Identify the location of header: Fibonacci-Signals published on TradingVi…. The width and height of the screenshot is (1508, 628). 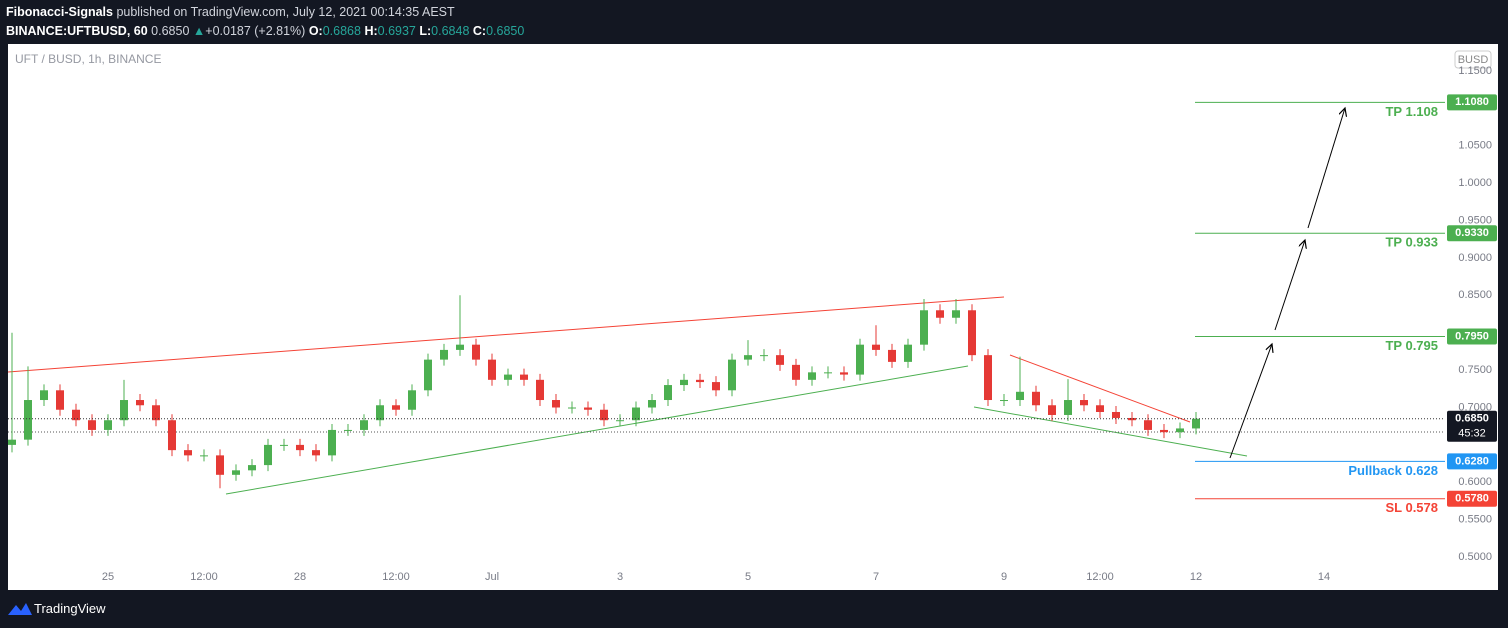
(265, 22).